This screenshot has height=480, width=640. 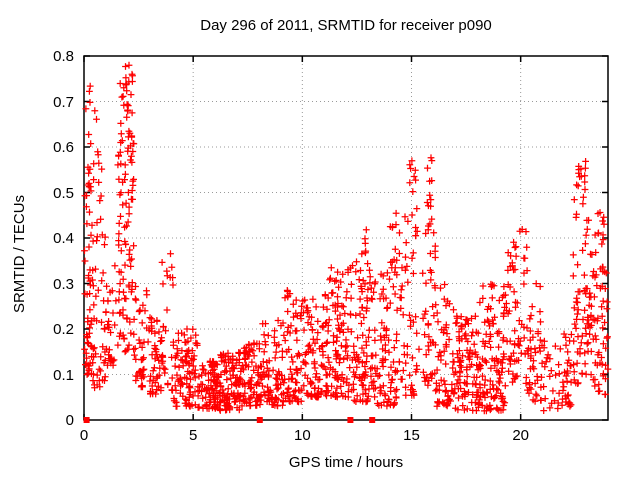 What do you see at coordinates (63, 56) in the screenshot?
I see `y-tick-label: 0.8` at bounding box center [63, 56].